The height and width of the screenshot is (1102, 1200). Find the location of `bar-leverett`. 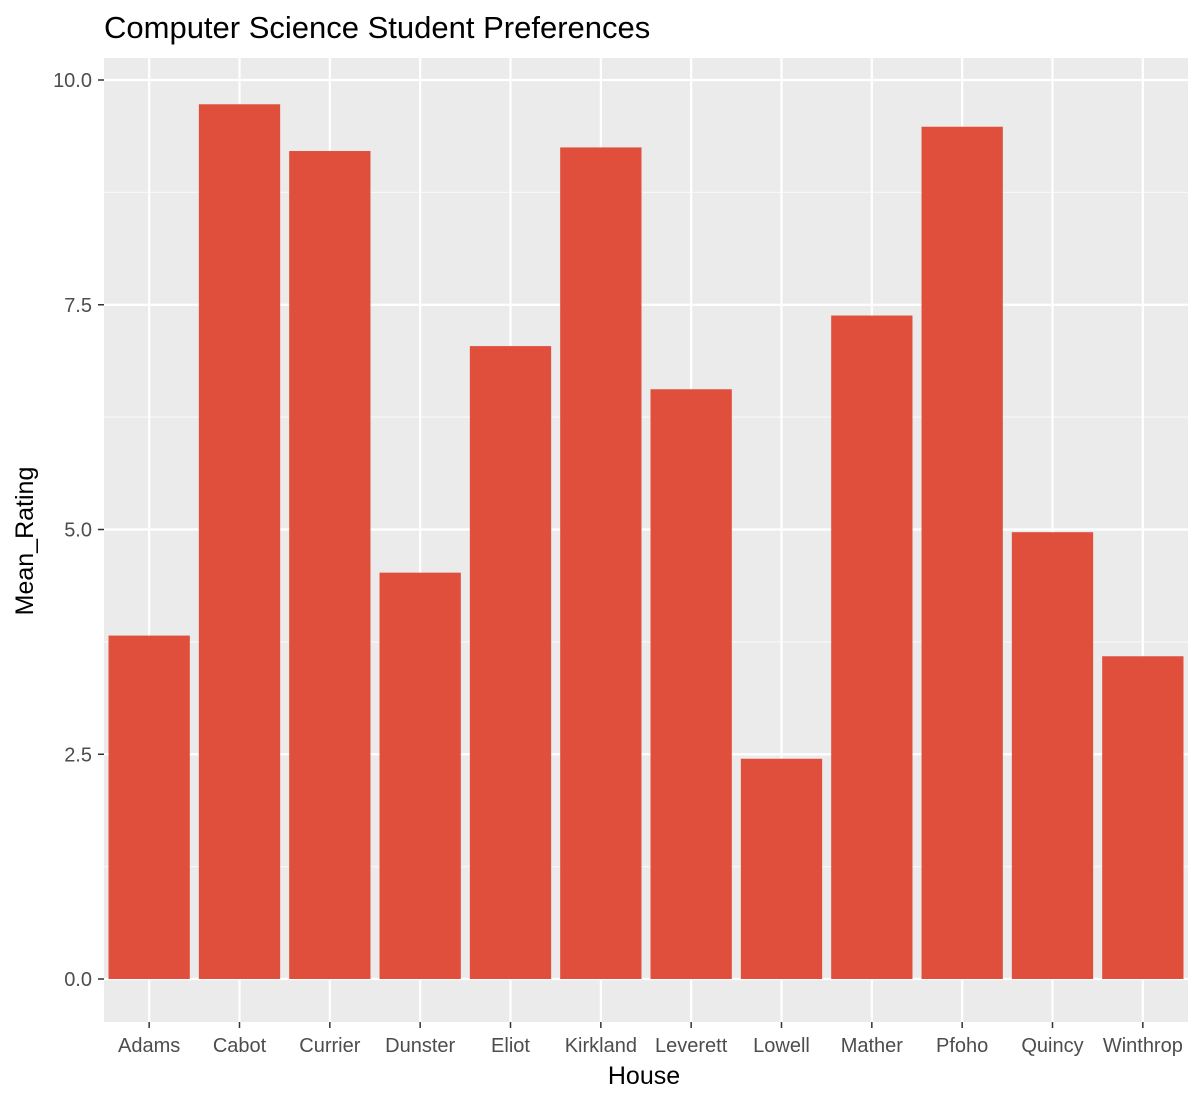

bar-leverett is located at coordinates (691, 684).